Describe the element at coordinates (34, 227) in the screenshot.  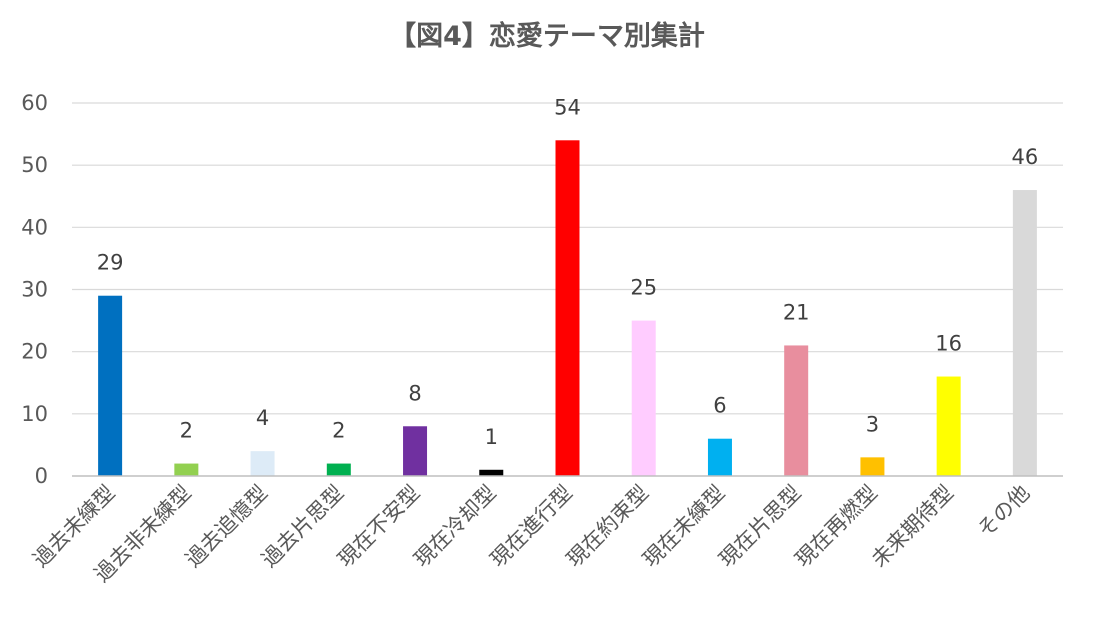
I see `y-tick-label: 40` at that location.